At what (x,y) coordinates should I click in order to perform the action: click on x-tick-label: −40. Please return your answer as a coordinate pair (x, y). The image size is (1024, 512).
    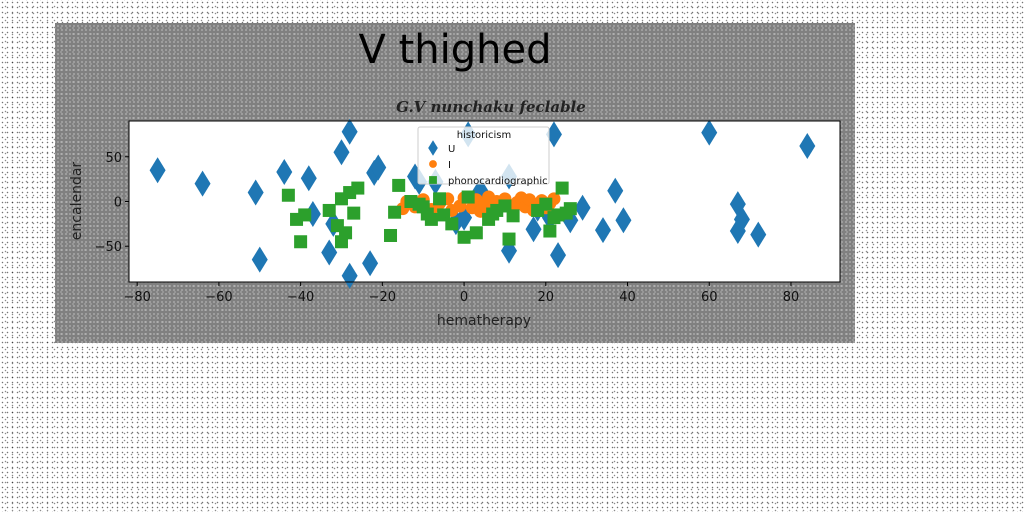
    Looking at the image, I should click on (300, 297).